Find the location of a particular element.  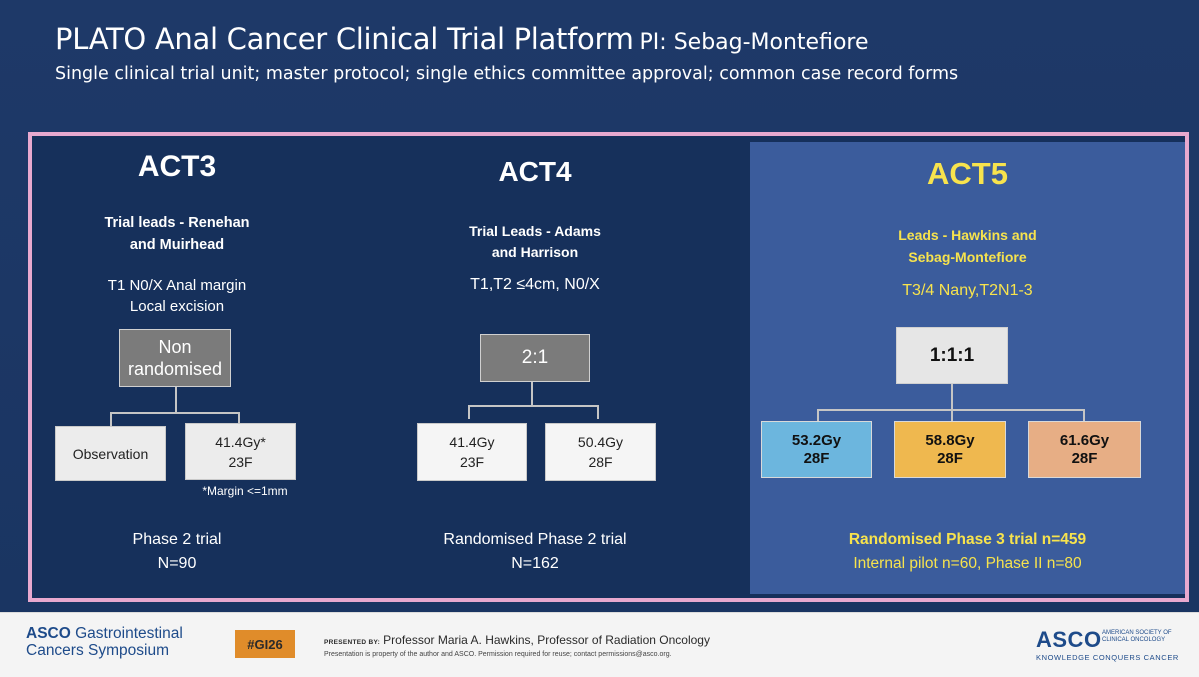

act4-allocation-box: 2:1 is located at coordinates (535, 358).